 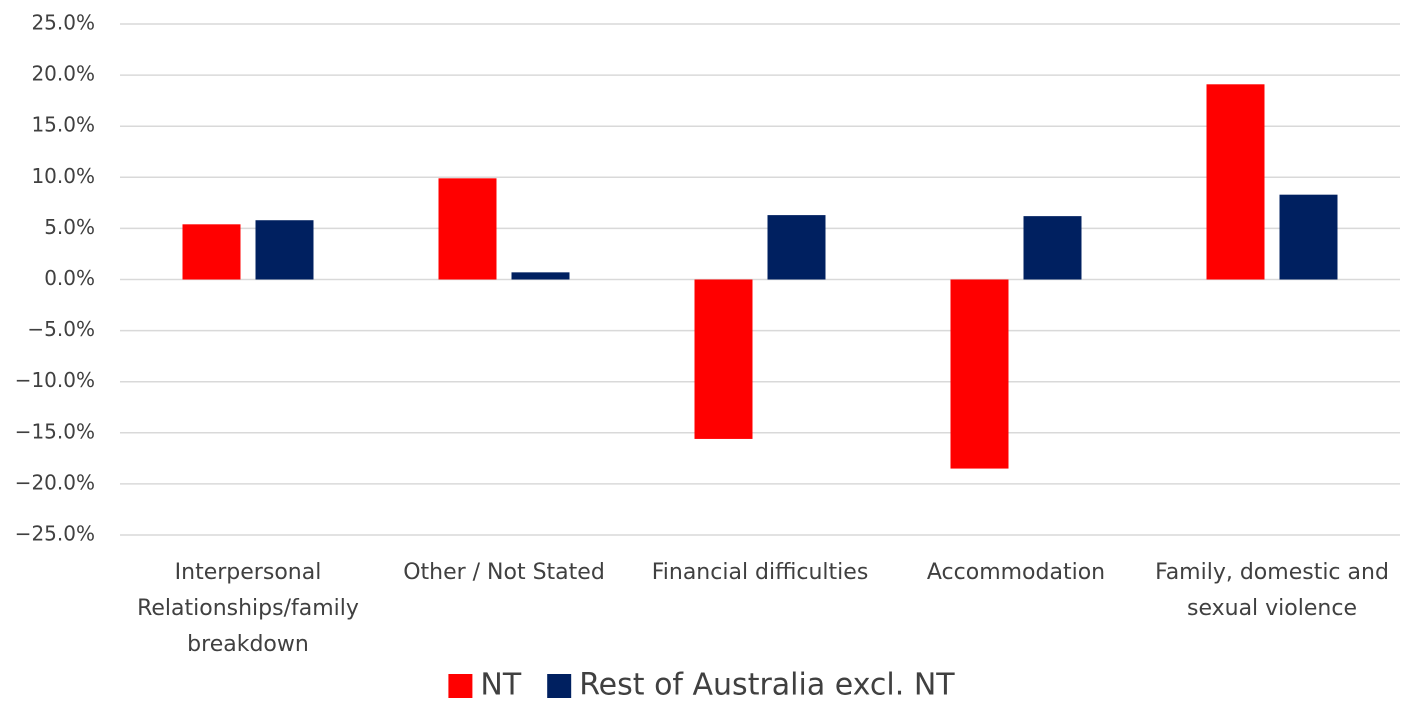 I want to click on x-tick-label: Financial difficulties, so click(x=760, y=572).